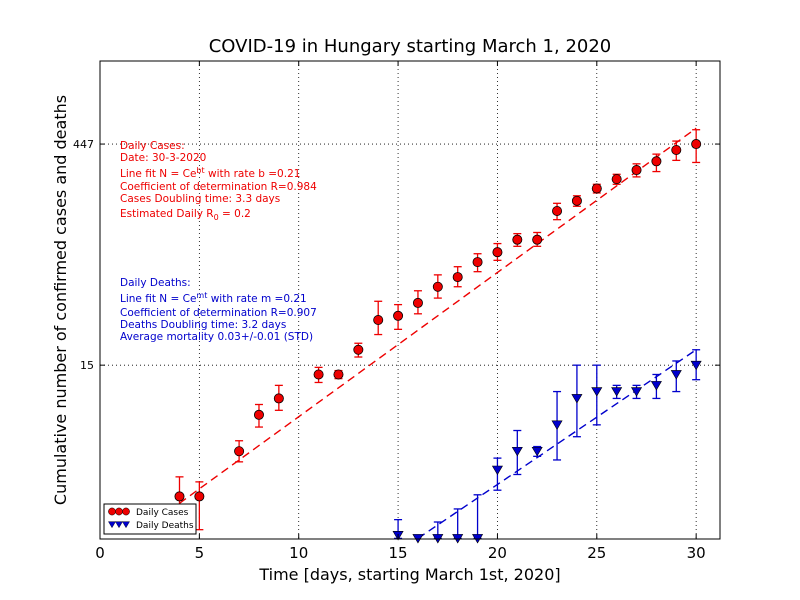 This screenshot has height=600, width=800. I want to click on legend-deaths-symbol, so click(119, 525).